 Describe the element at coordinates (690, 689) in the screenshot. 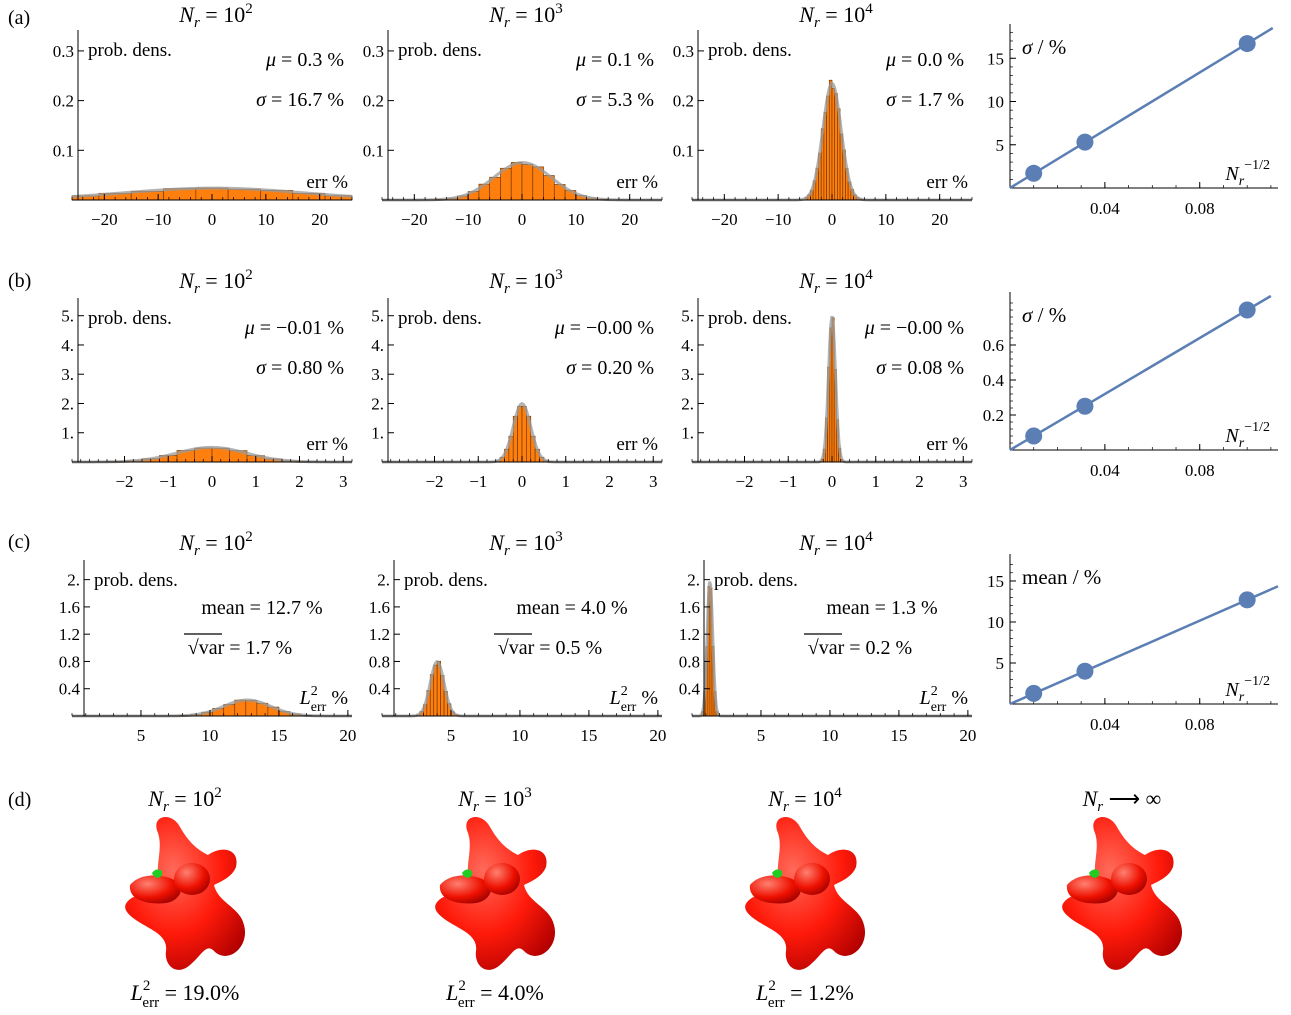

I see `y-tick-label: 0.4` at that location.